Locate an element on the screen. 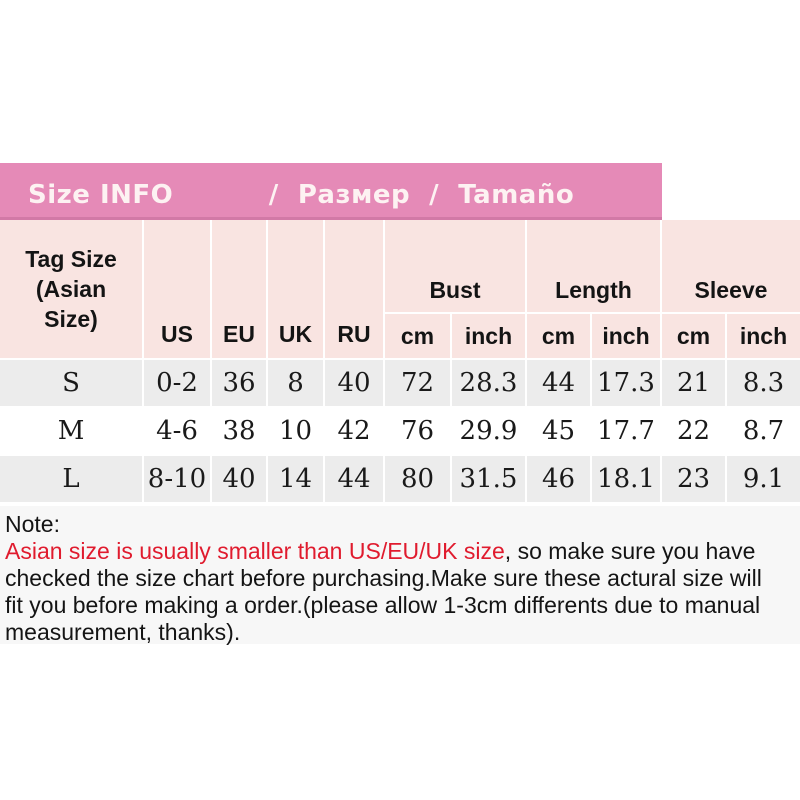  cell-sleeve-cm: 23 is located at coordinates (694, 480).